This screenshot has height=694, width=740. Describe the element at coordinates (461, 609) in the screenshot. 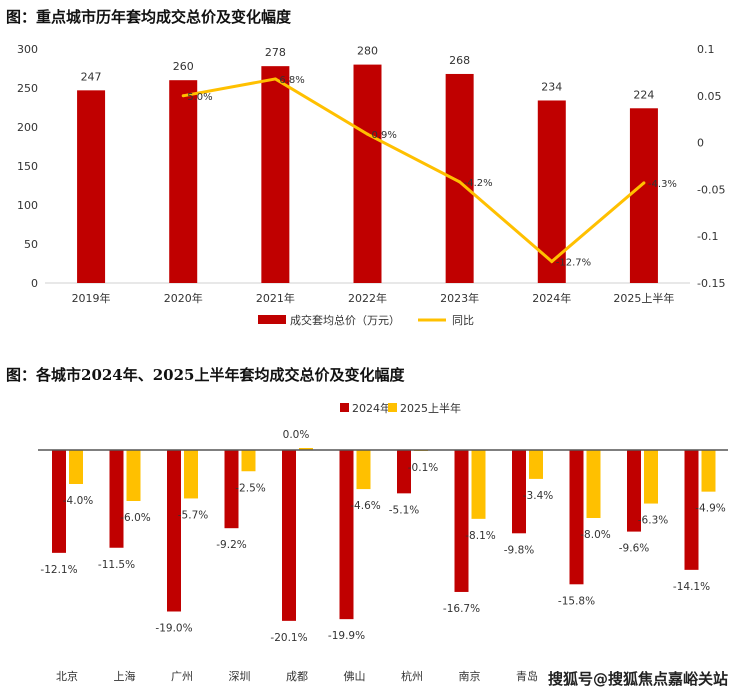

I see `label-2024: -16.7%` at that location.